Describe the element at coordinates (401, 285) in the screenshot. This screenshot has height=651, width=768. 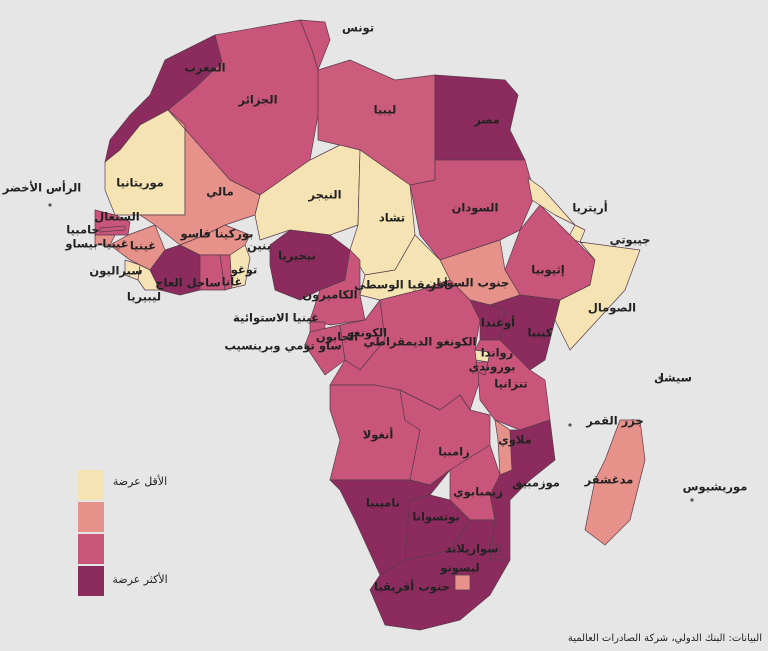
I see `country-label: أفريقيا الوسطى` at that location.